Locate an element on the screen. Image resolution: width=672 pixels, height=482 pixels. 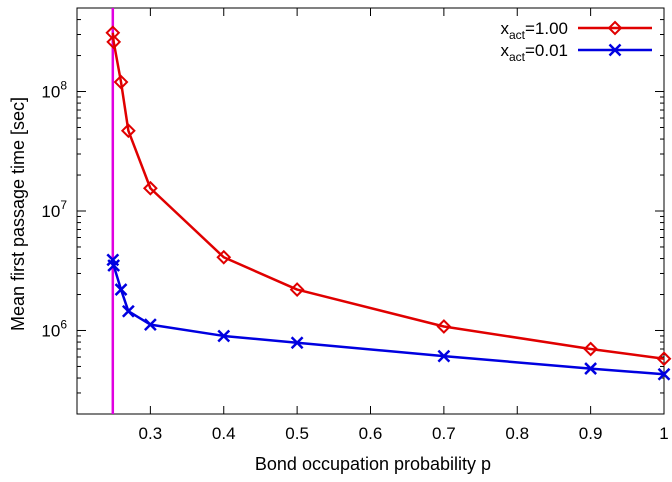
x-tick-label: 0.9 is located at coordinates (591, 433).